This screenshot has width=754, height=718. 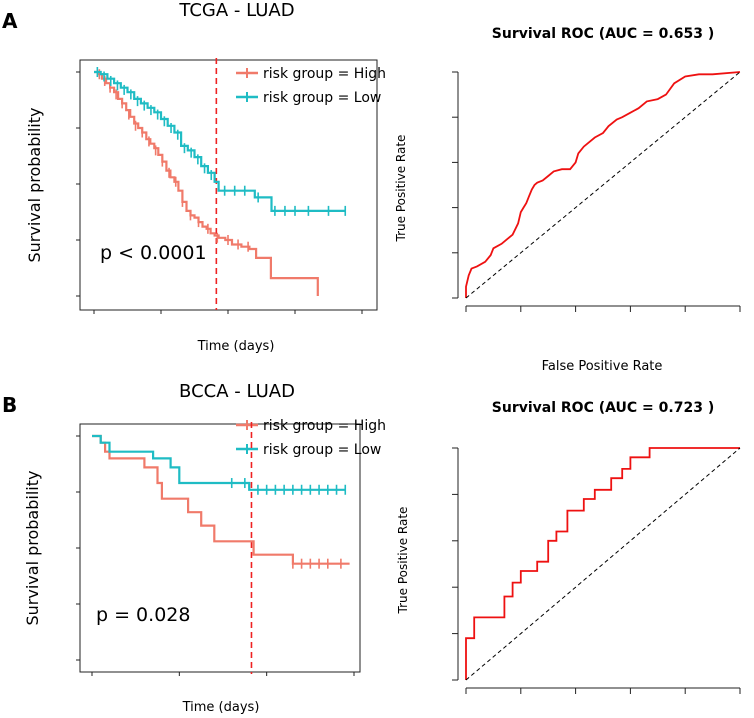 What do you see at coordinates (9, 405) in the screenshot?
I see `panel-label-b: B` at bounding box center [9, 405].